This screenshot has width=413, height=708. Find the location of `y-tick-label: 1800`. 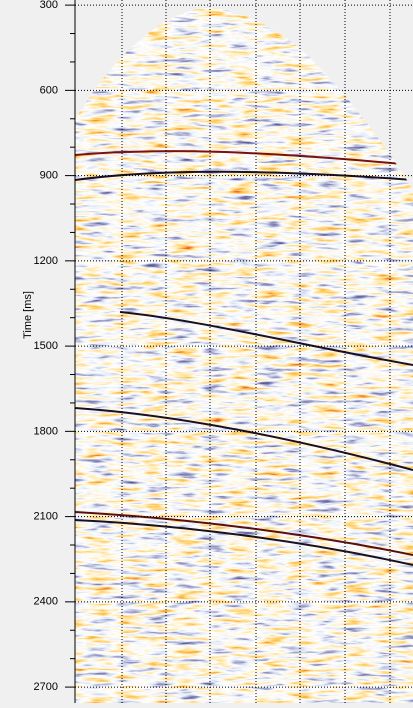

y-tick-label: 1800 is located at coordinates (46, 431).